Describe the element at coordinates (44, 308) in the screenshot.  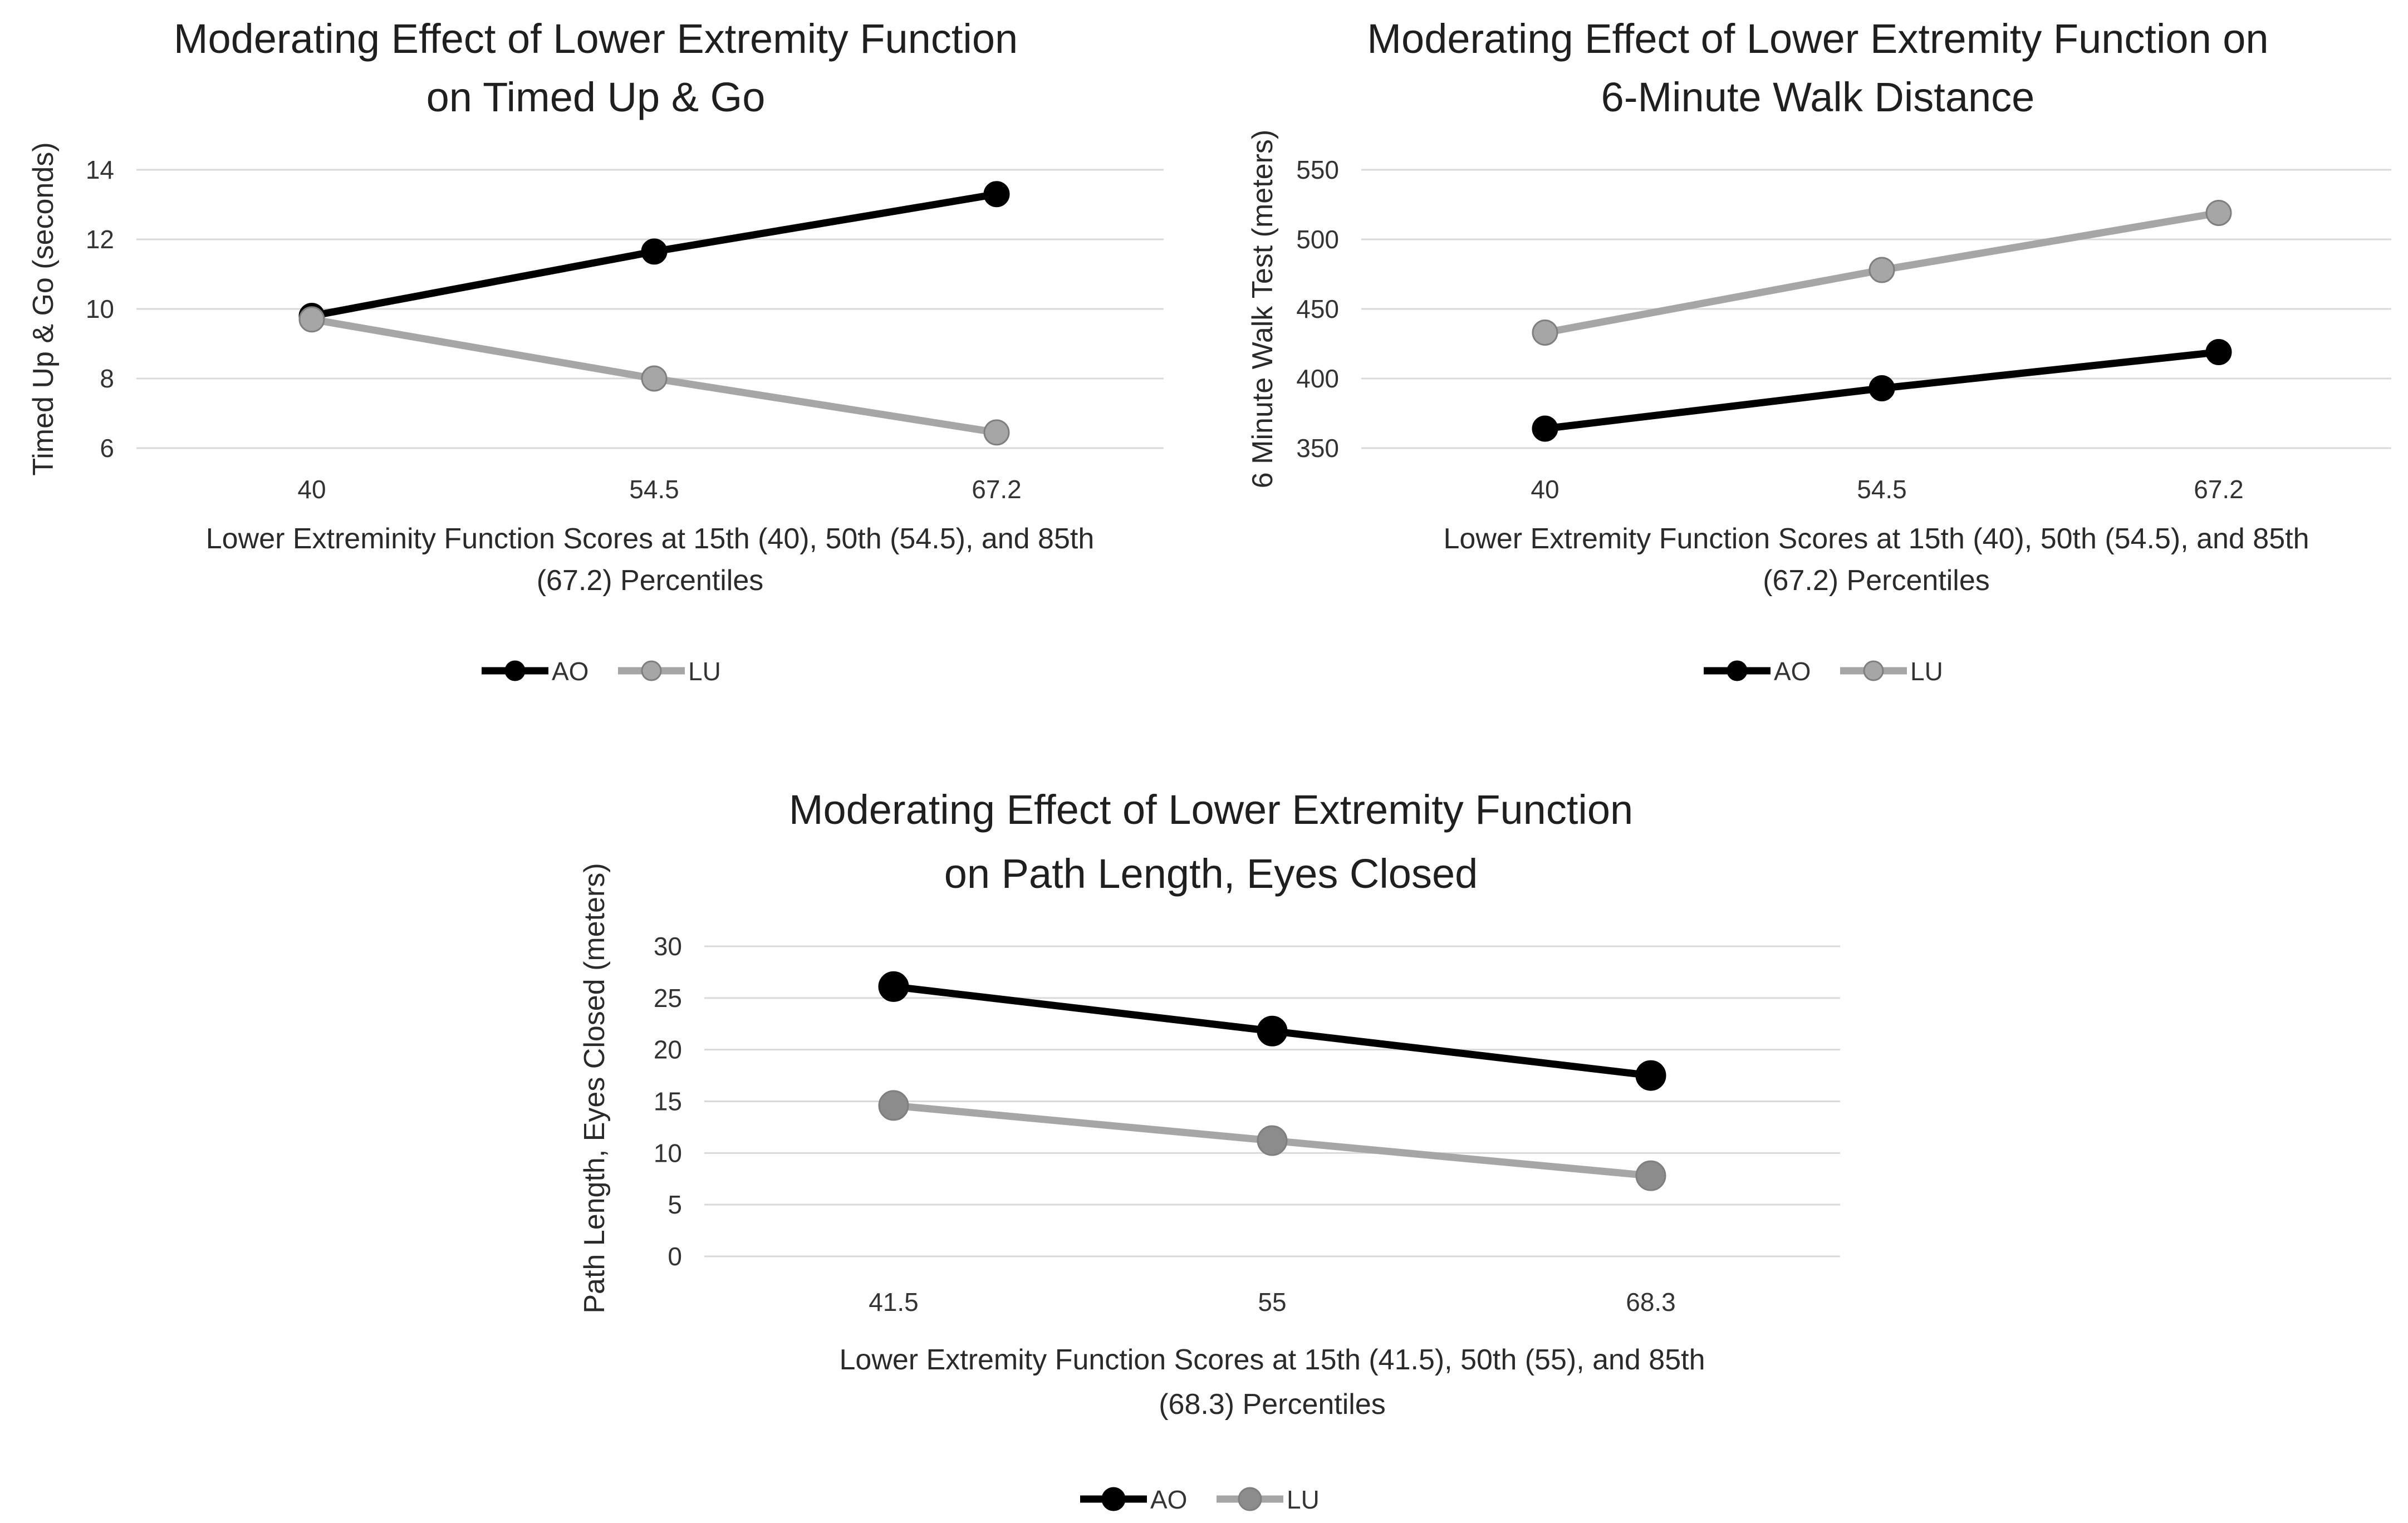
I see `y-axis-label: Timed Up & Go (seconds)` at that location.